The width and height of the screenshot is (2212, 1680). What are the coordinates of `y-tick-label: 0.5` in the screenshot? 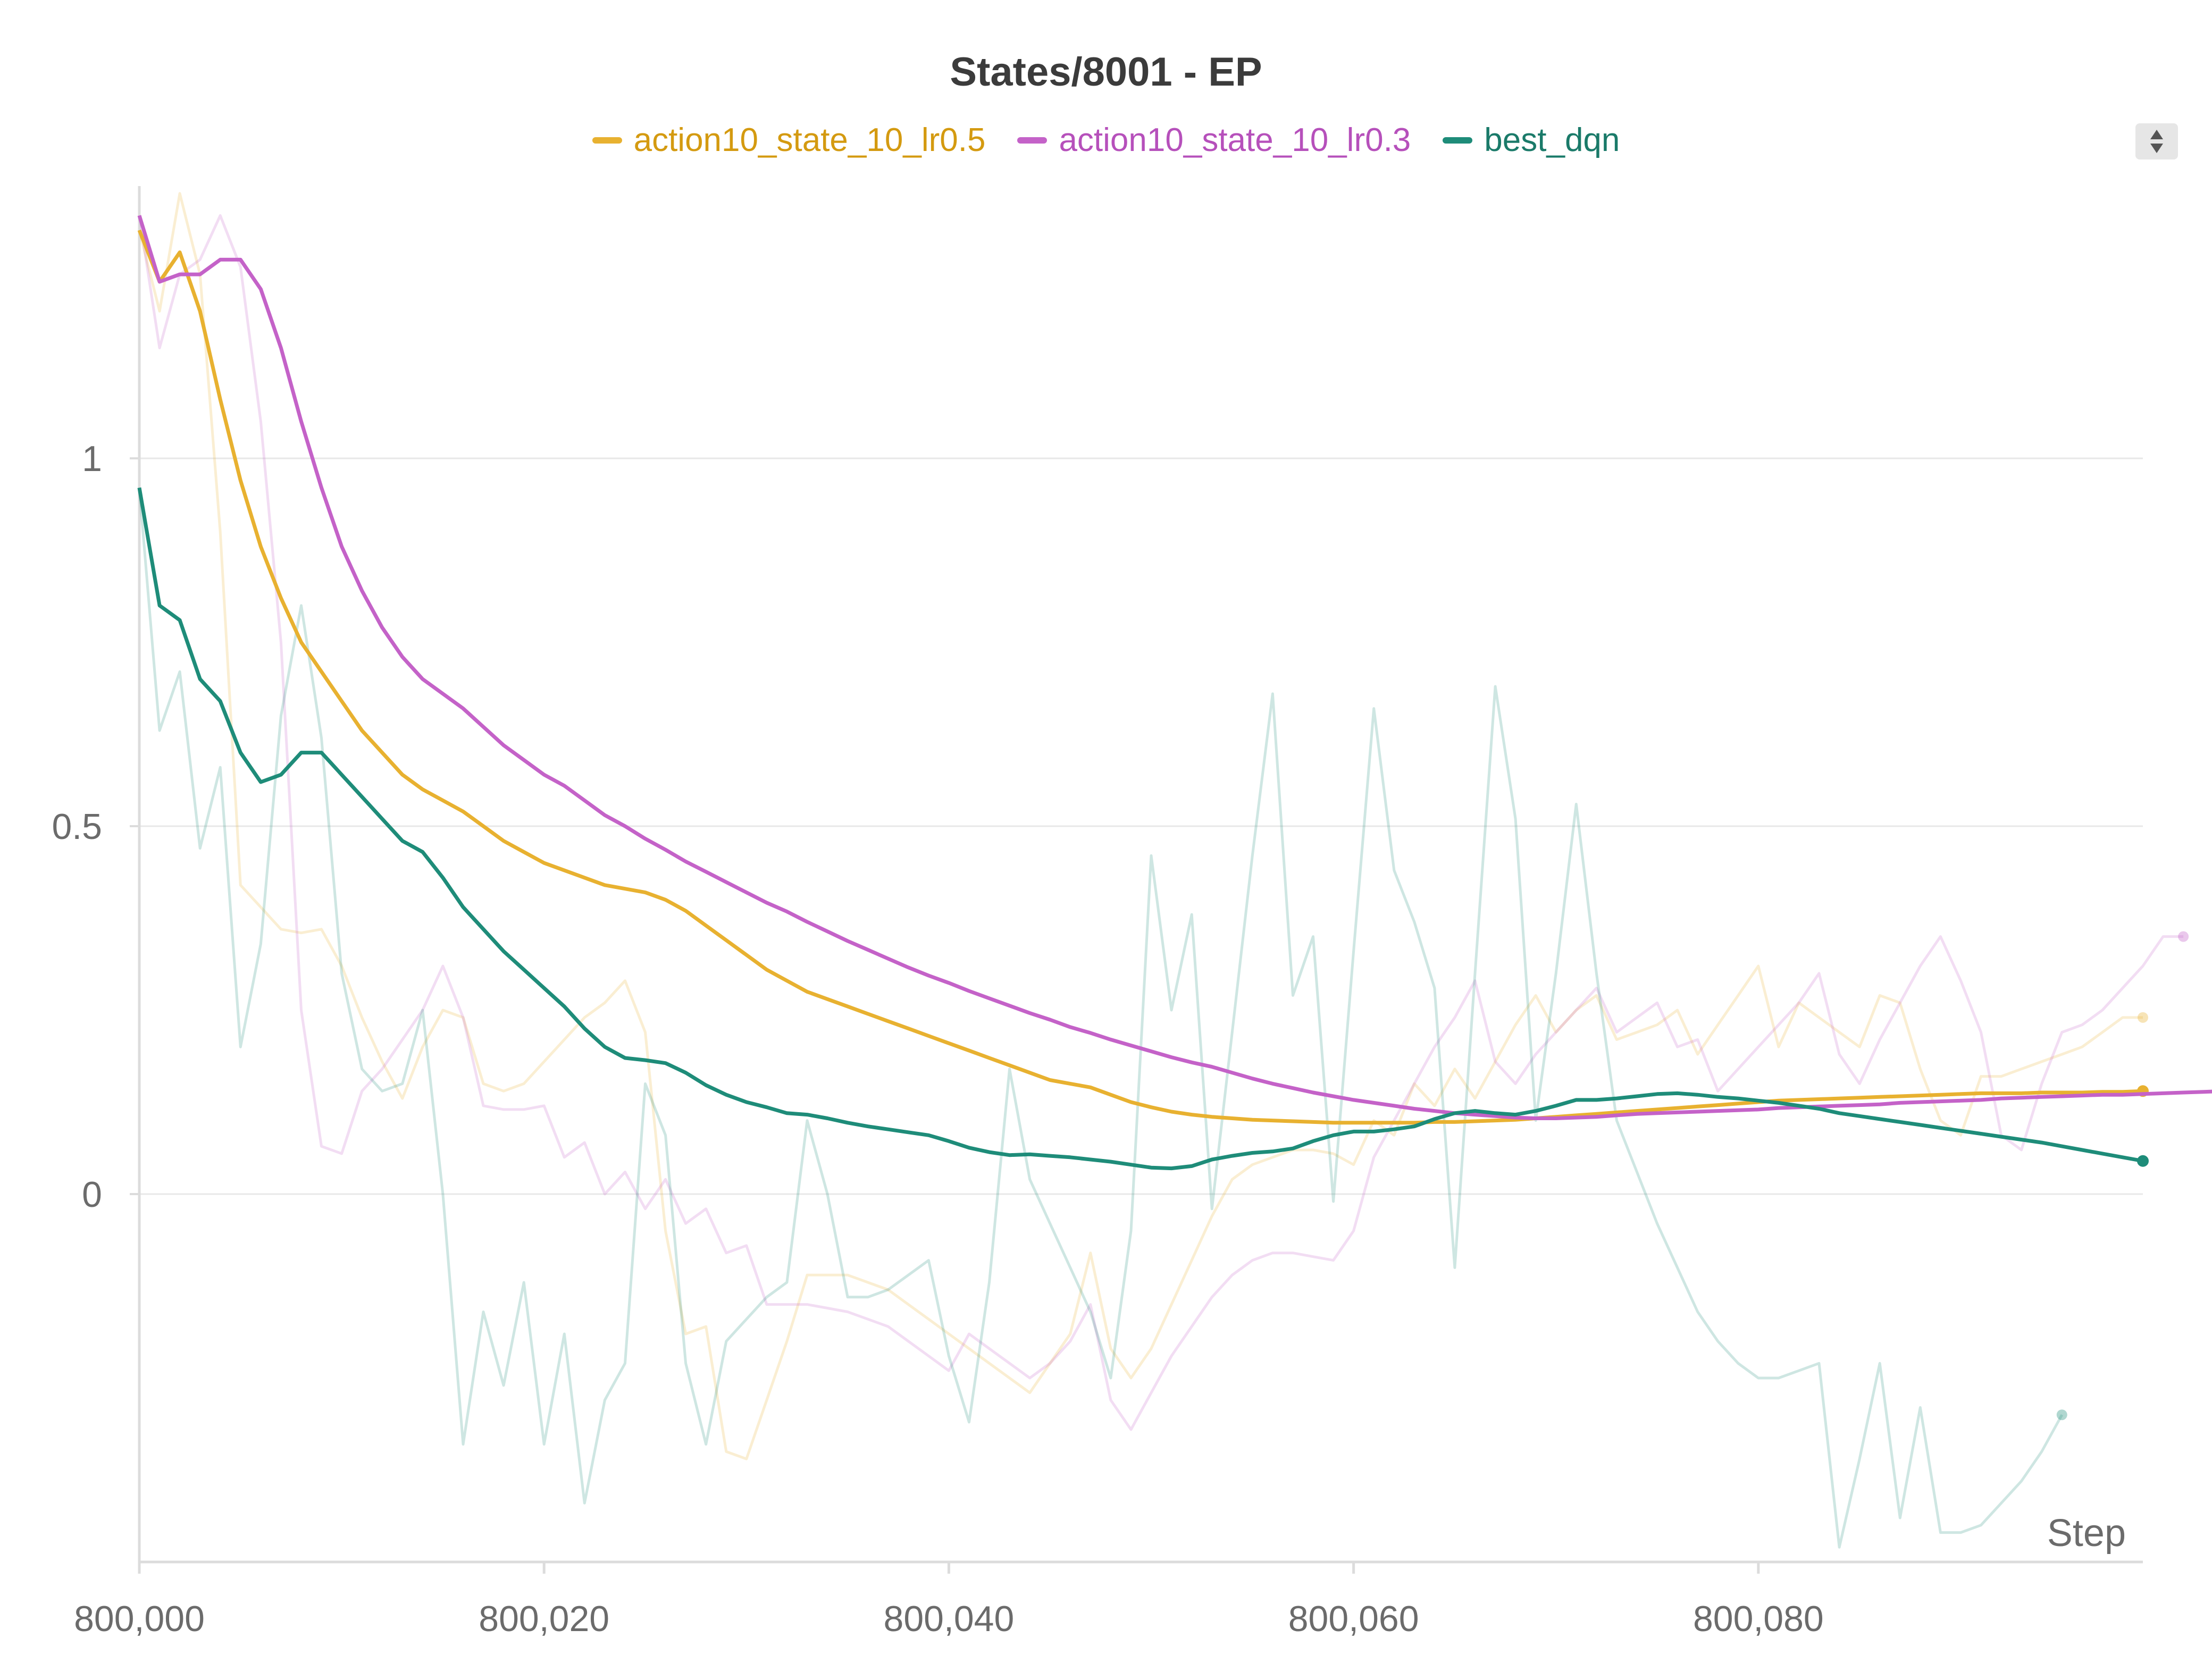 It's located at (77, 827).